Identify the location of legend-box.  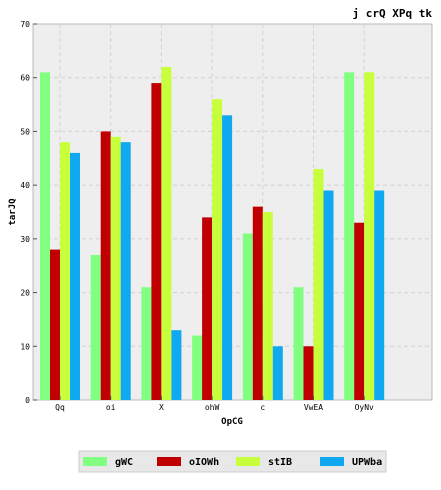
(232, 461).